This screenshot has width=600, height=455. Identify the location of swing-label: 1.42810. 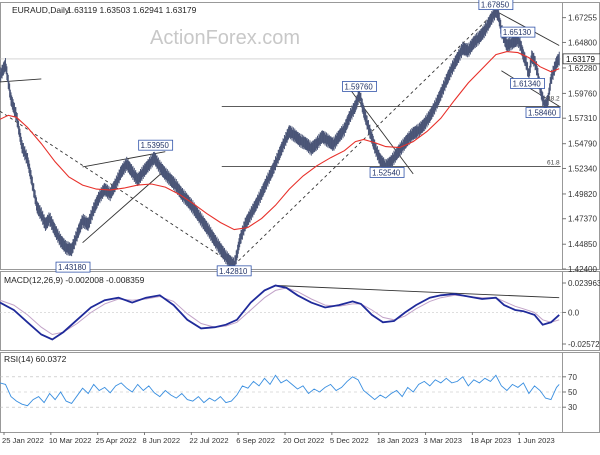
(233, 271).